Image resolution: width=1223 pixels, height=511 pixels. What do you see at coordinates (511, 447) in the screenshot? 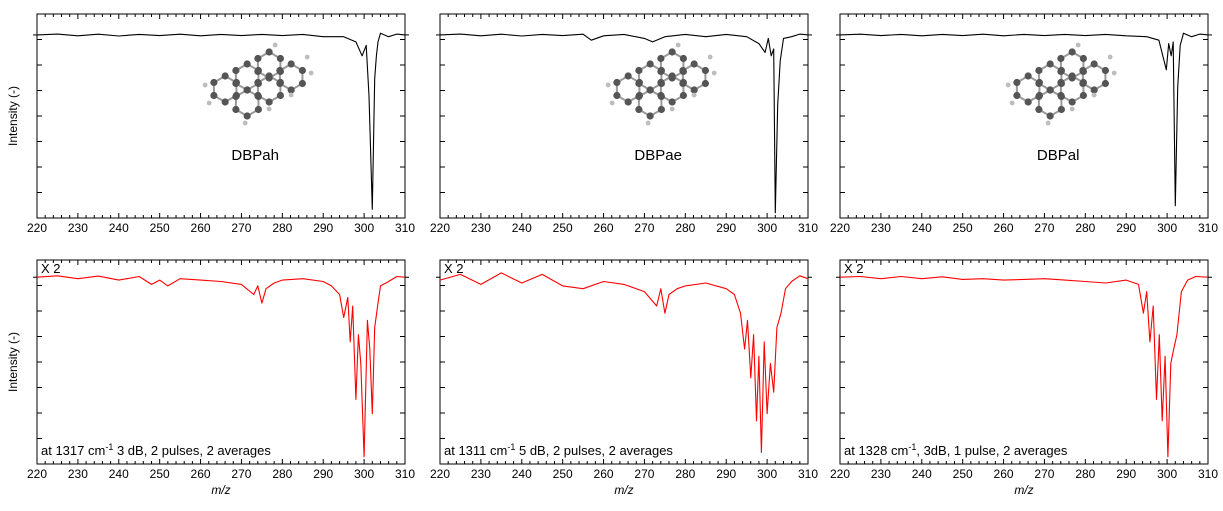
I see `annotation-superscript: -1` at bounding box center [511, 447].